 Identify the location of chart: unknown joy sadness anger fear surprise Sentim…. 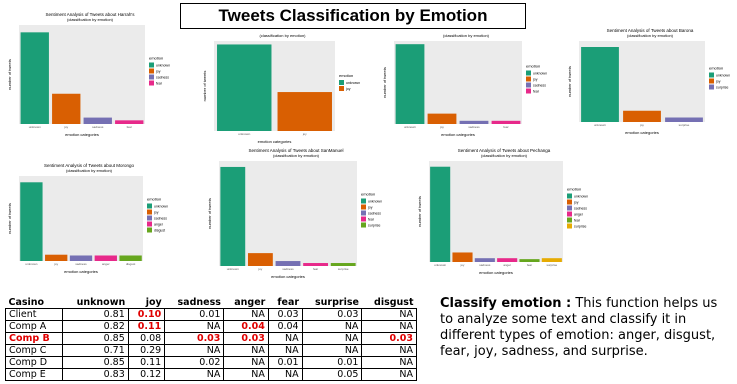
(502, 211).